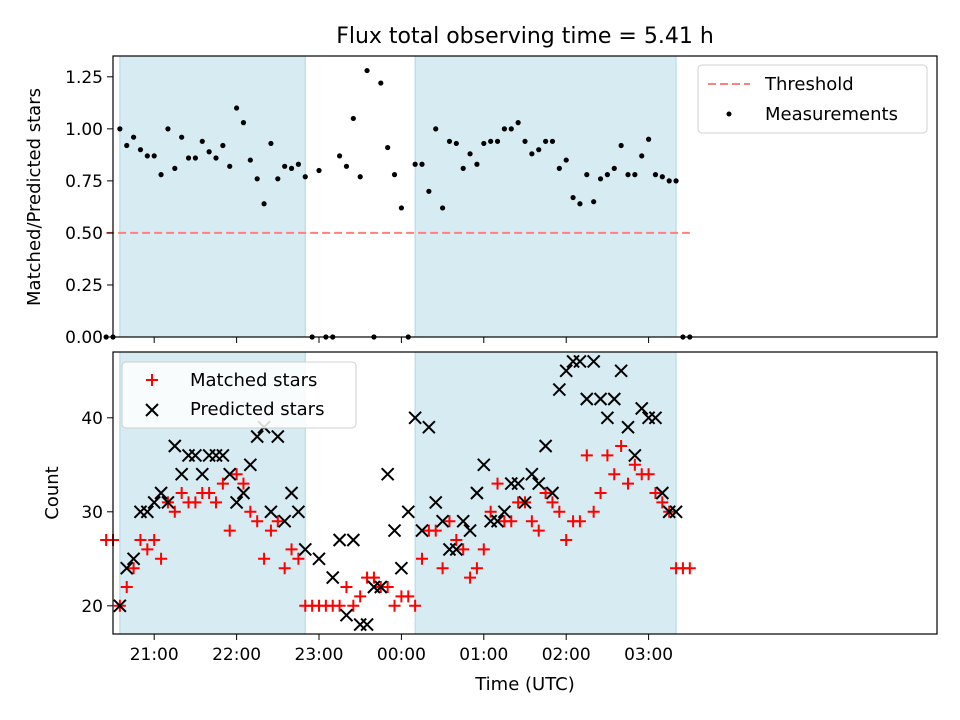 This screenshot has width=960, height=720. I want to click on y-tick-label: 0.00, so click(84, 338).